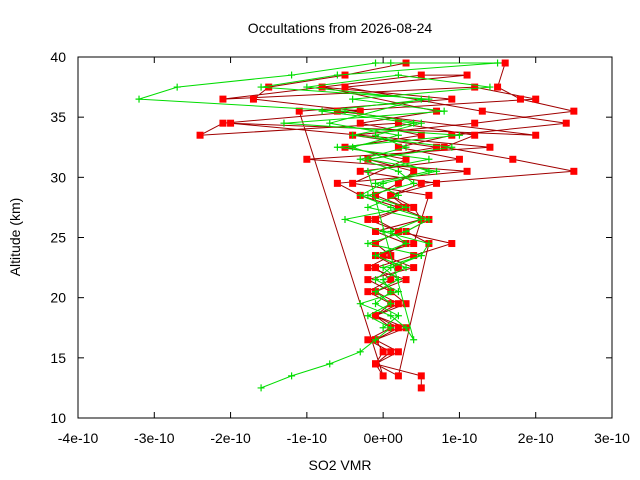 The width and height of the screenshot is (640, 480). Describe the element at coordinates (58, 57) in the screenshot. I see `y-tick-label: 40` at that location.